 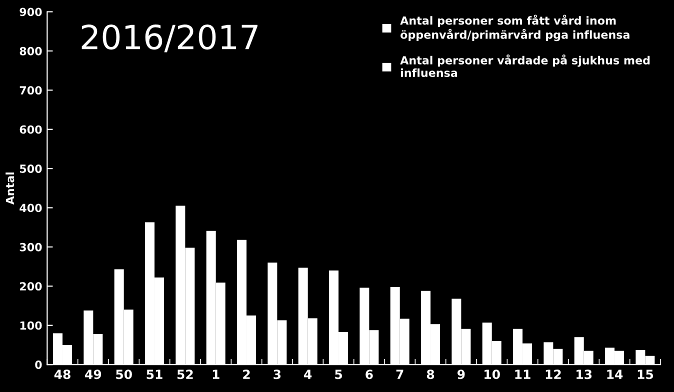 I want to click on x-tick-label: 12, so click(x=553, y=374).